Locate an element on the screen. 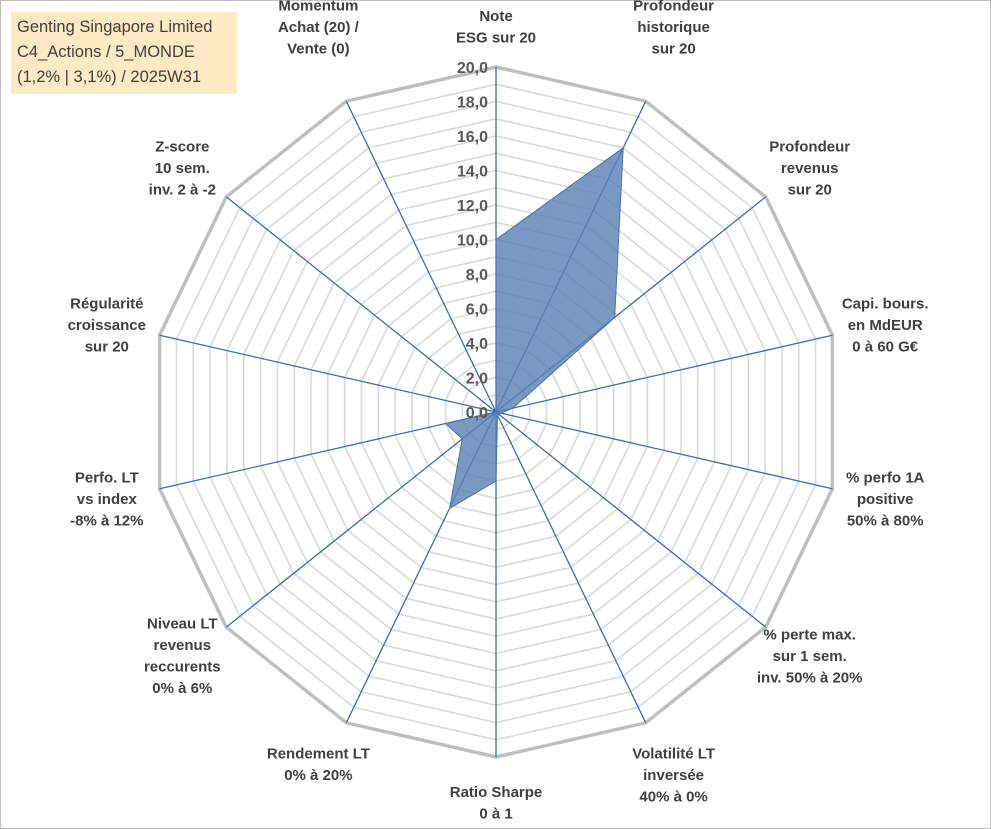  tick-label: 14,0 is located at coordinates (472, 172).